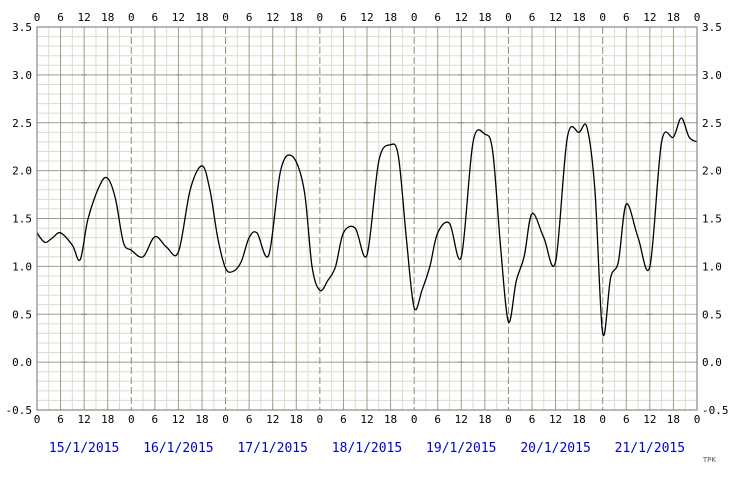  I want to click on y-tick-label-left: 2.5, so click(22, 123).